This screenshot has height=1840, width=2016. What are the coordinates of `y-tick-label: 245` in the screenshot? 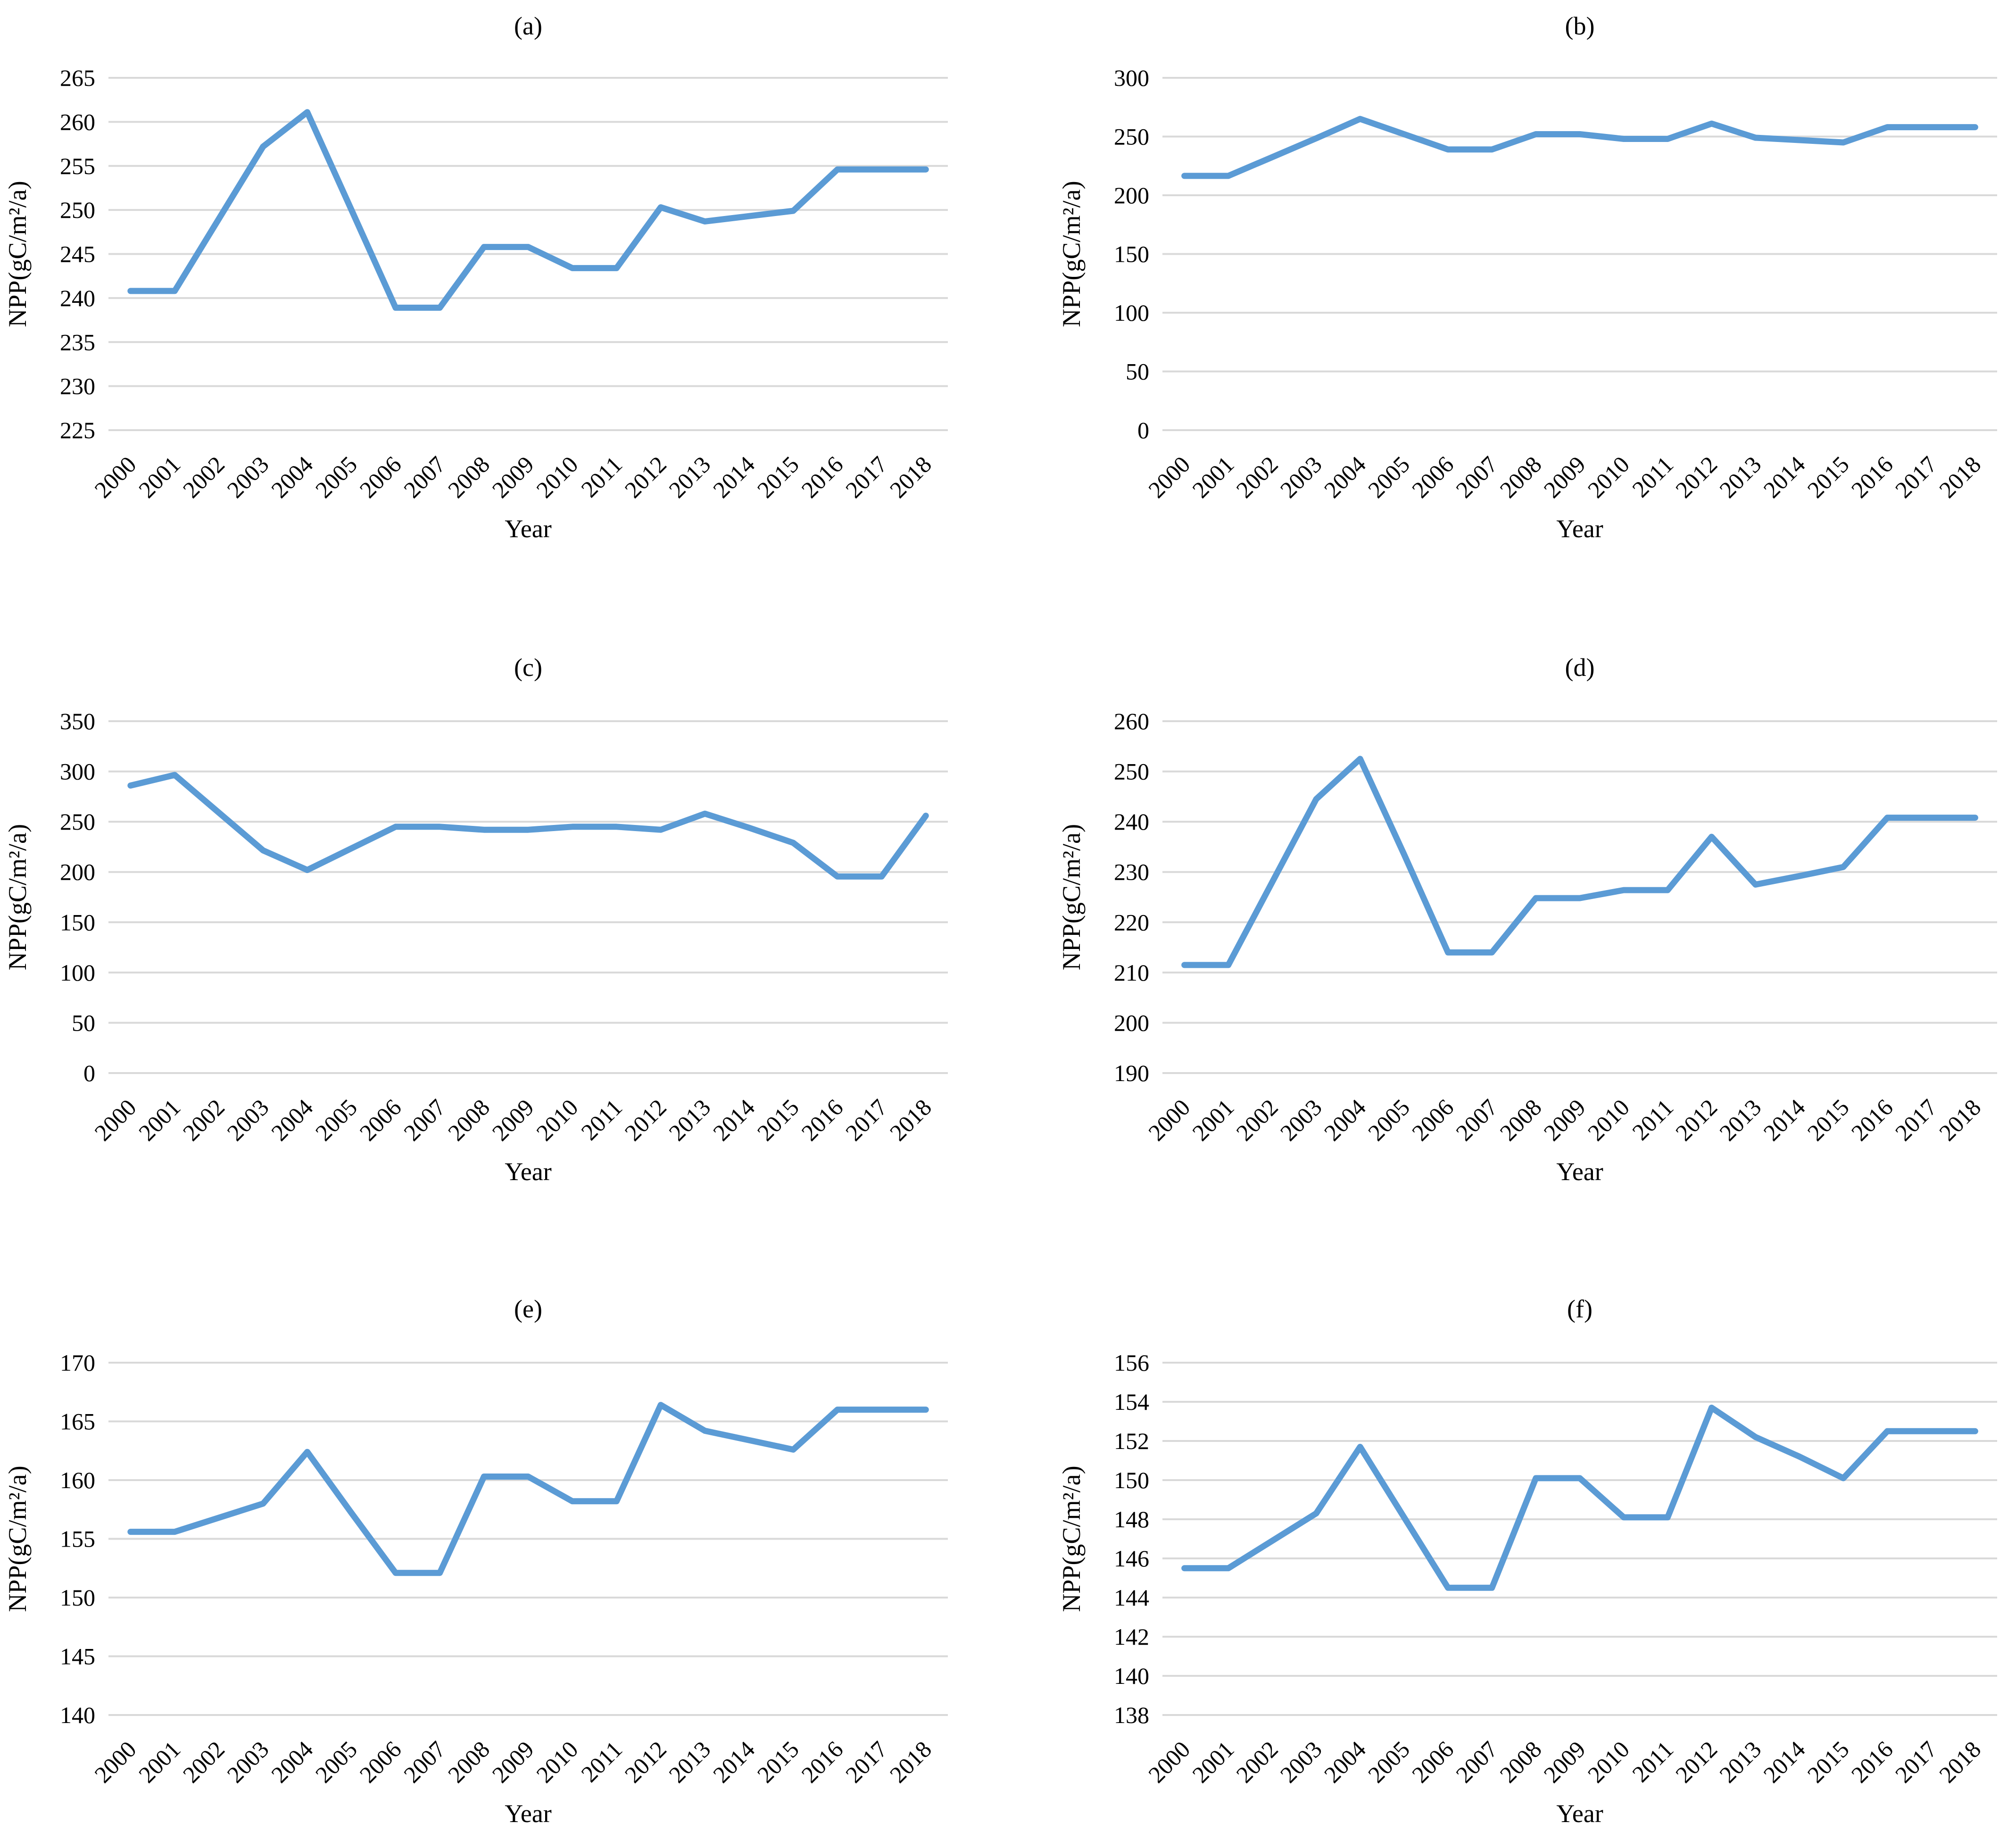 It's located at (77, 254).